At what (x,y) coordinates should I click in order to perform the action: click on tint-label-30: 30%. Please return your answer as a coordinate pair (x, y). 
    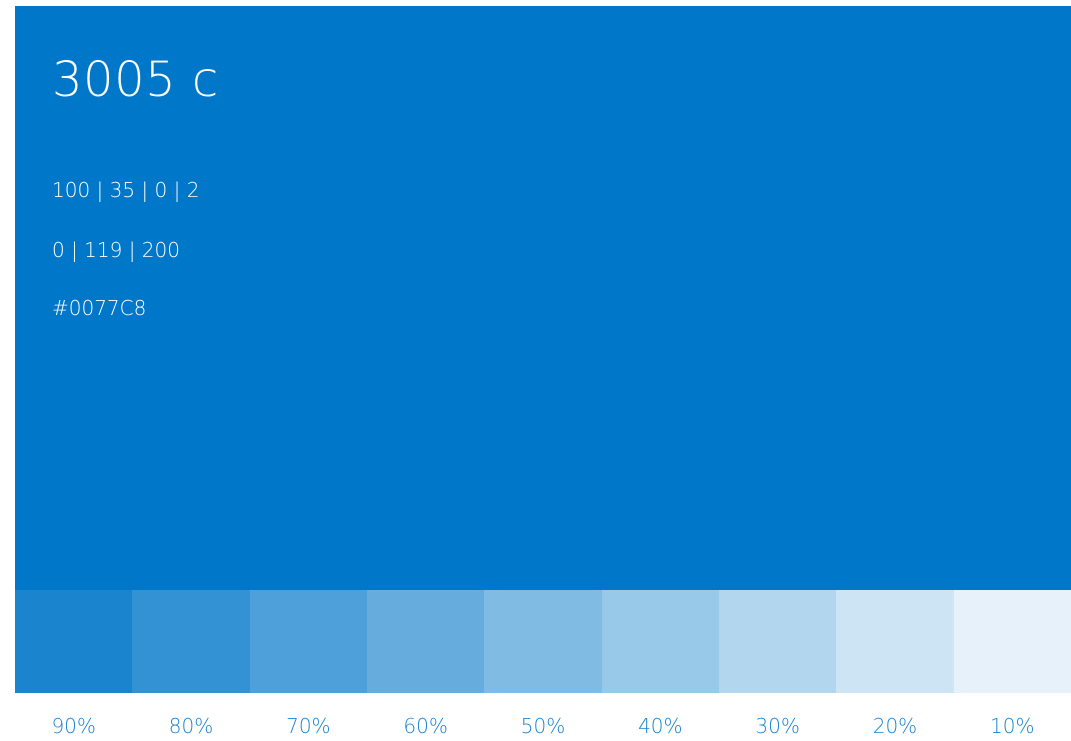
    Looking at the image, I should click on (777, 726).